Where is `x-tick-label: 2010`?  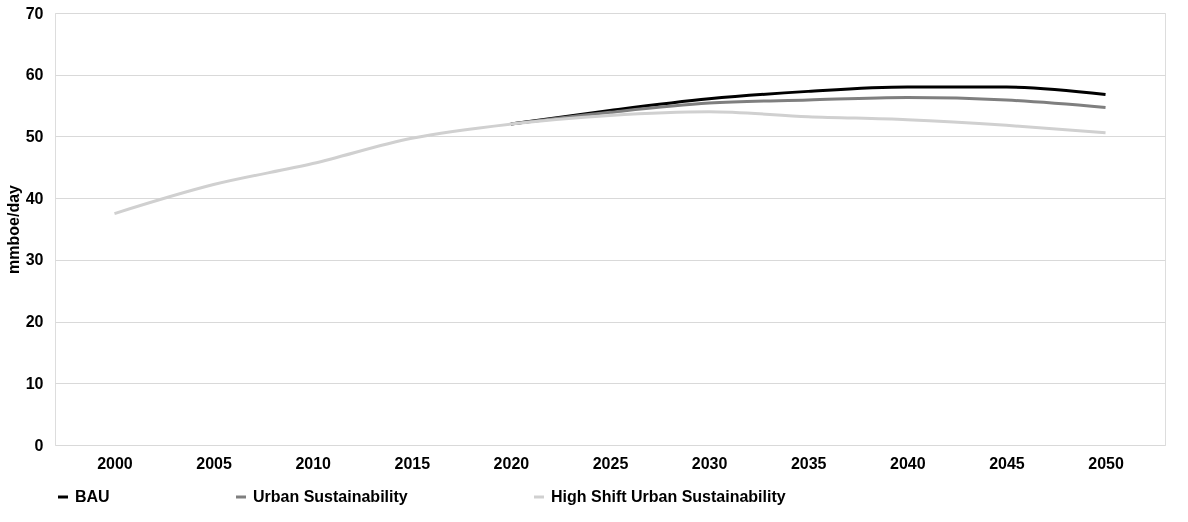
x-tick-label: 2010 is located at coordinates (313, 463).